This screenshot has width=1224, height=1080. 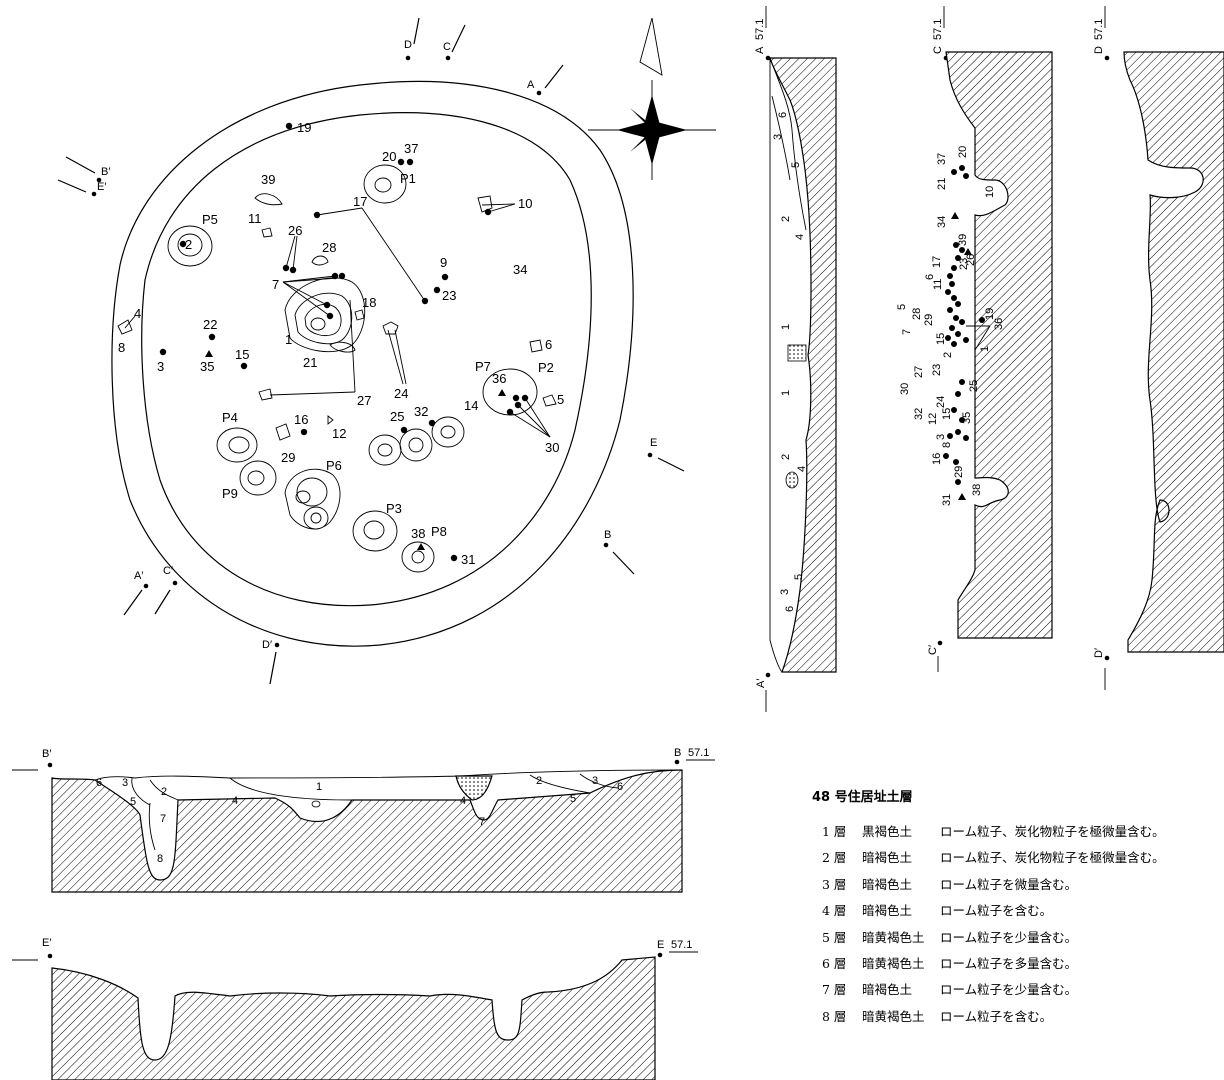 What do you see at coordinates (325, 315) in the screenshot?
I see `hearth` at bounding box center [325, 315].